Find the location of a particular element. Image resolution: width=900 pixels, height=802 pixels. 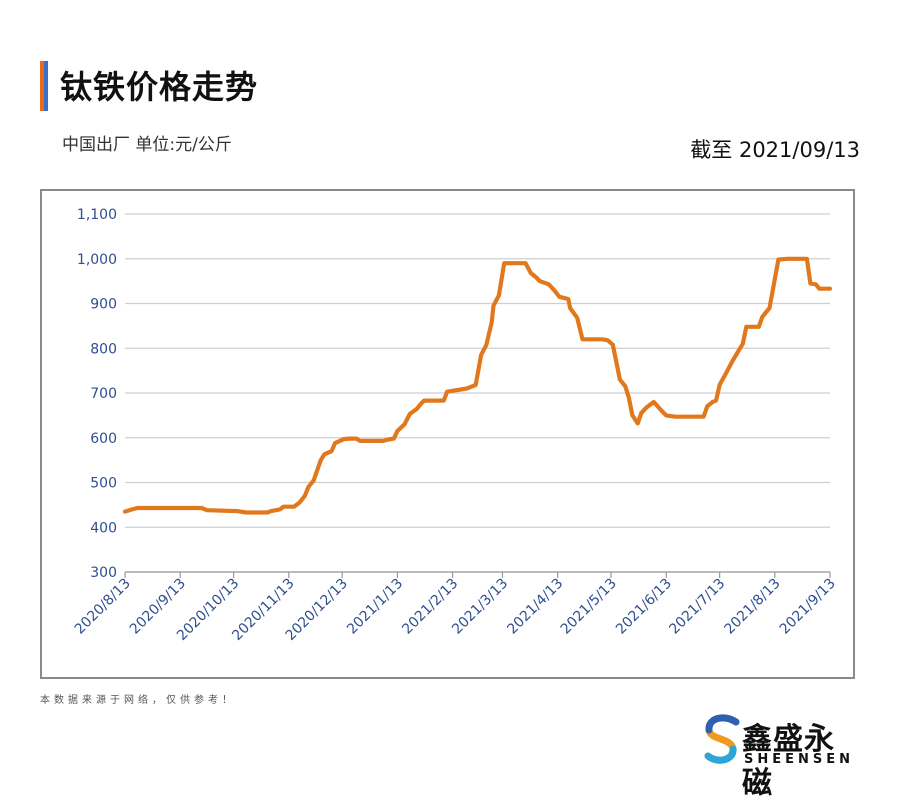

page-title: 钛铁价格走势 is located at coordinates (159, 87).